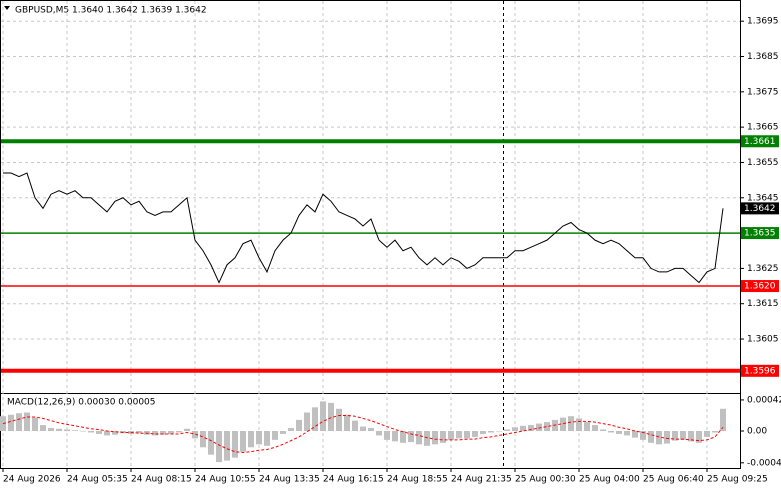 This screenshot has height=489, width=781. What do you see at coordinates (353, 480) in the screenshot?
I see `x-tick-label: 24 Aug 16:15` at bounding box center [353, 480].